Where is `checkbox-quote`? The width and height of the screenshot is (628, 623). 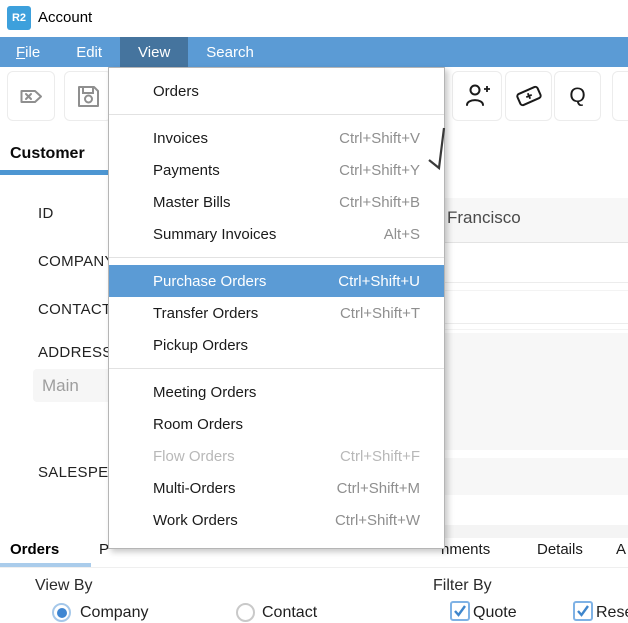
checkbox-quote is located at coordinates (460, 611).